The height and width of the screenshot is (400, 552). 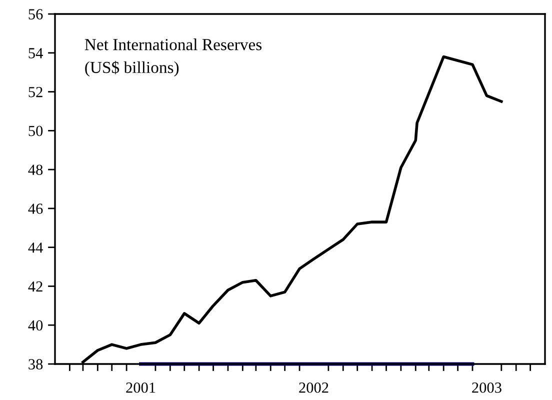 What do you see at coordinates (173, 57) in the screenshot?
I see `text: Net International Reserves (US$ billions)` at bounding box center [173, 57].